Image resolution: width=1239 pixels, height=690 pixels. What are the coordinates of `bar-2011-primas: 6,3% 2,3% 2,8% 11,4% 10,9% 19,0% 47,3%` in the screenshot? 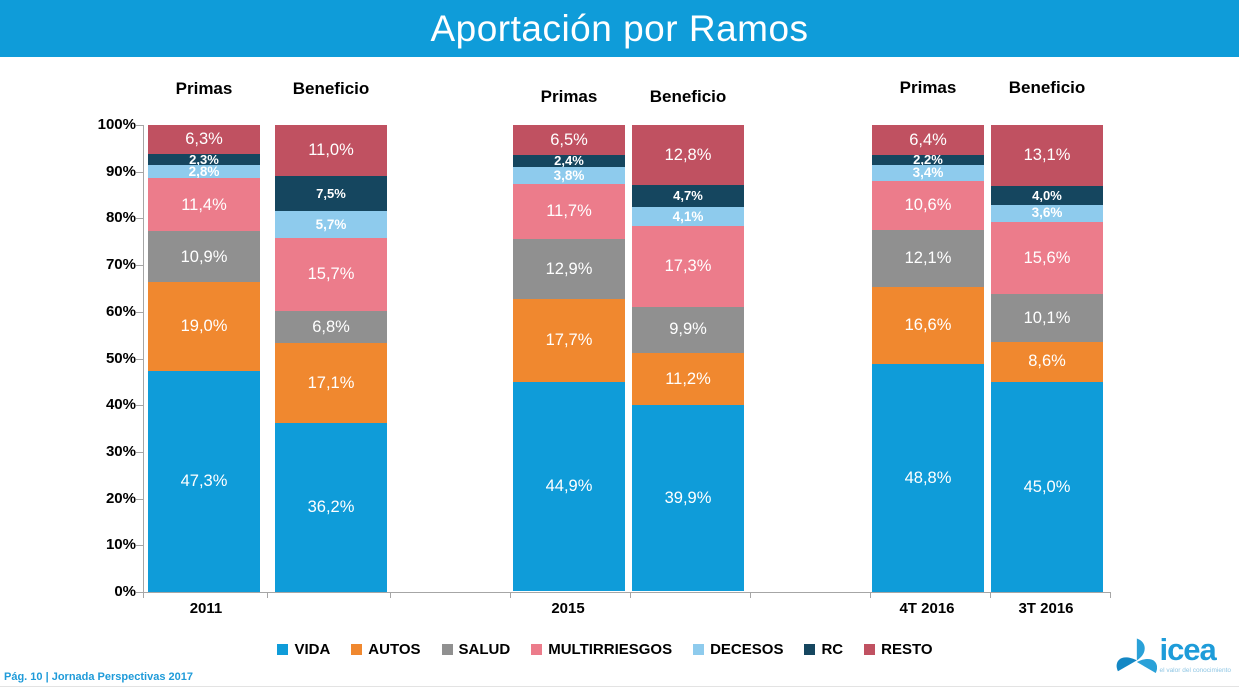 It's located at (204, 358).